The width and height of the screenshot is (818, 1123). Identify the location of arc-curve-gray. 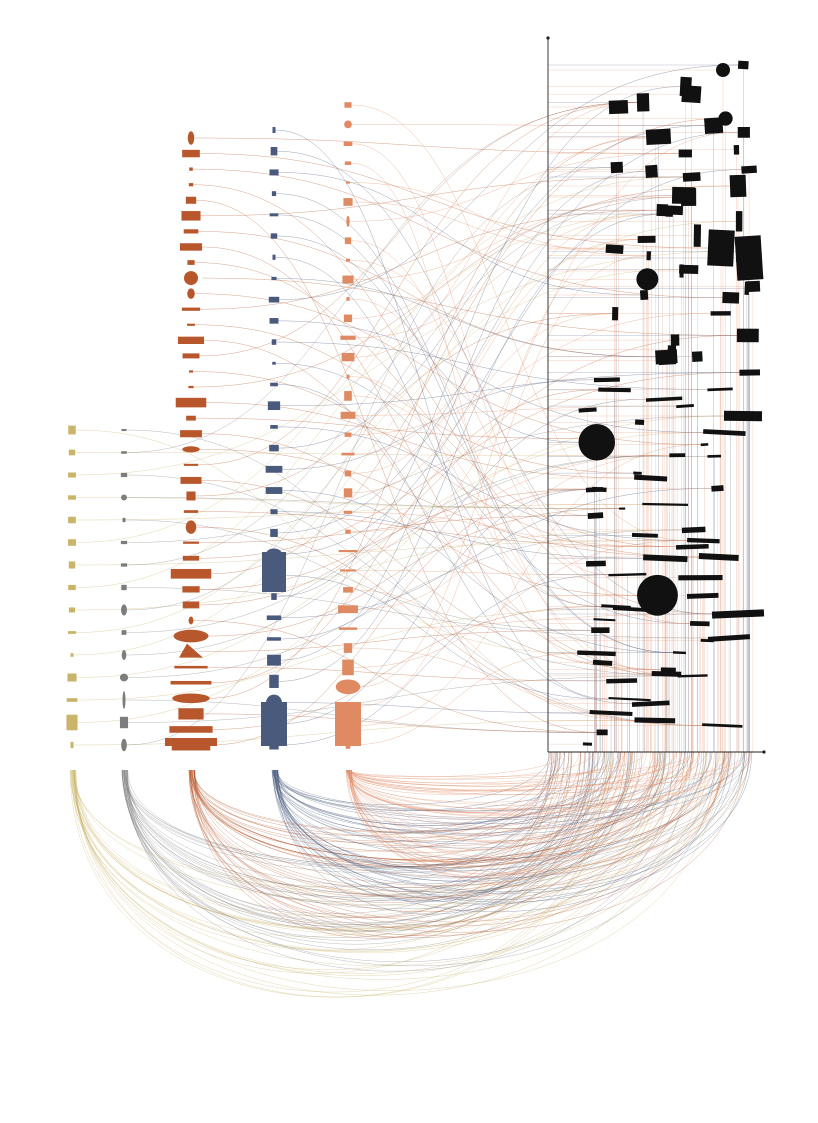
(343, 819).